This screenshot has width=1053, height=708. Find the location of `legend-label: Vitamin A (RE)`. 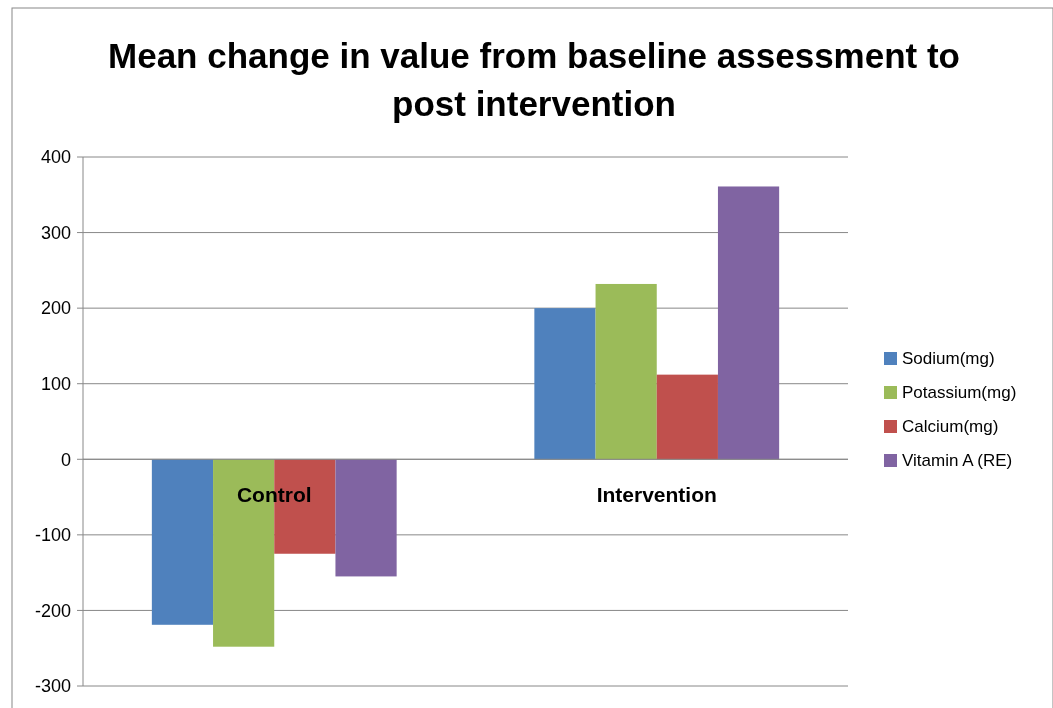

legend-label: Vitamin A (RE) is located at coordinates (957, 460).